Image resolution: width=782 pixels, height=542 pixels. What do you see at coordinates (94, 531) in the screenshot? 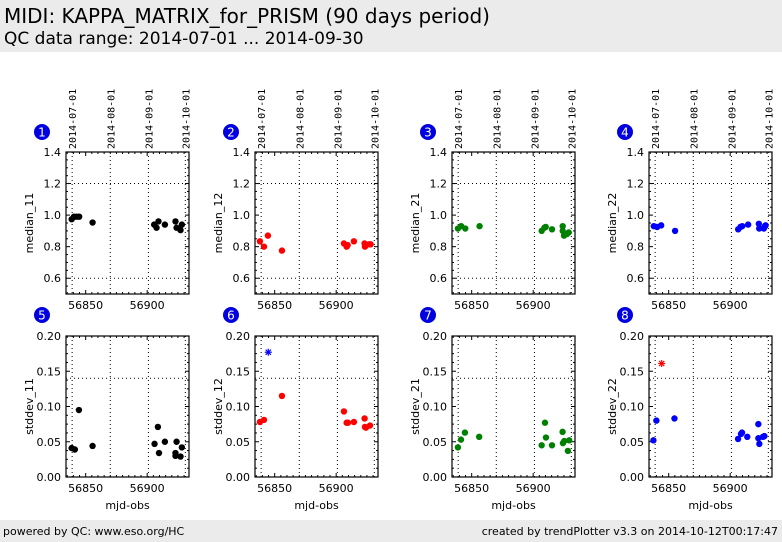
I see `footer-powered-by: powered by QC: www.eso.org/HC` at bounding box center [94, 531].